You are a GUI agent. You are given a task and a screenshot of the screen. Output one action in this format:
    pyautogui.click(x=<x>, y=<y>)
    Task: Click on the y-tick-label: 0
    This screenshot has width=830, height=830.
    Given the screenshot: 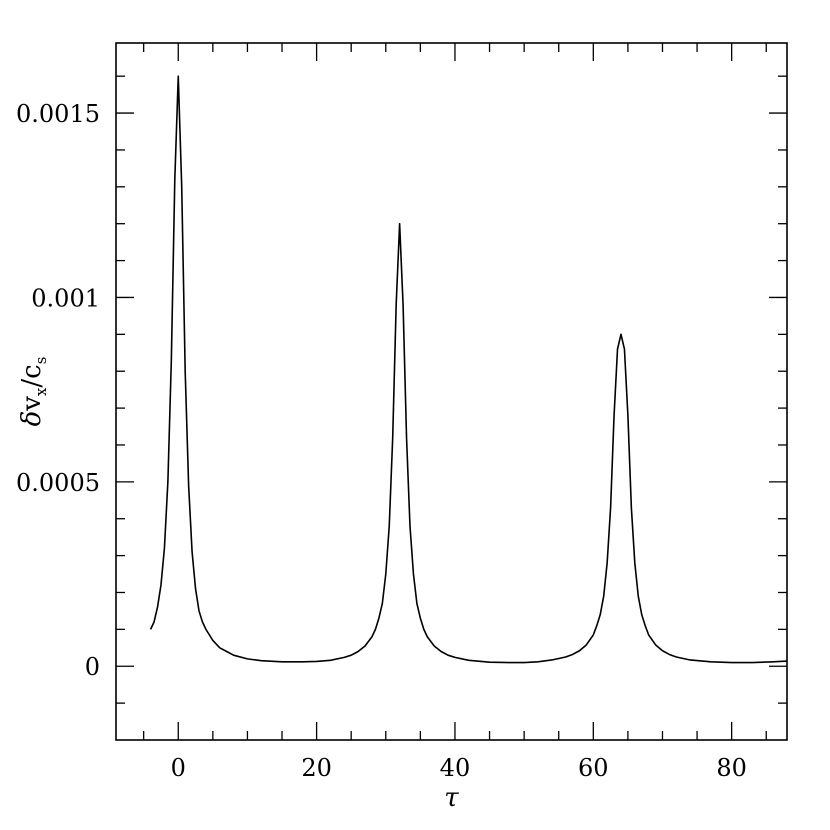 What is the action you would take?
    pyautogui.click(x=92, y=667)
    